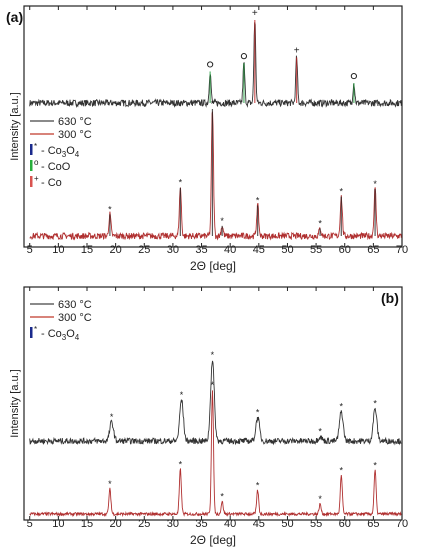 The image size is (422, 550). Describe the element at coordinates (36, 178) in the screenshot. I see `legend-phase-marker: +` at that location.